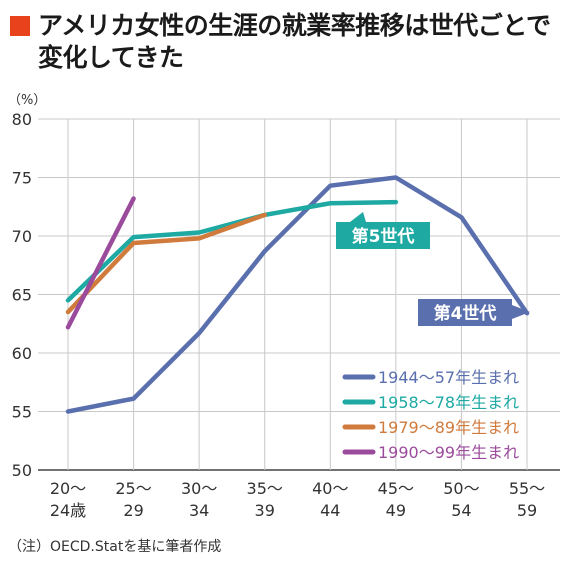 The width and height of the screenshot is (570, 572). Describe the element at coordinates (133, 488) in the screenshot. I see `x-tick-label-1-0: 25〜` at that location.